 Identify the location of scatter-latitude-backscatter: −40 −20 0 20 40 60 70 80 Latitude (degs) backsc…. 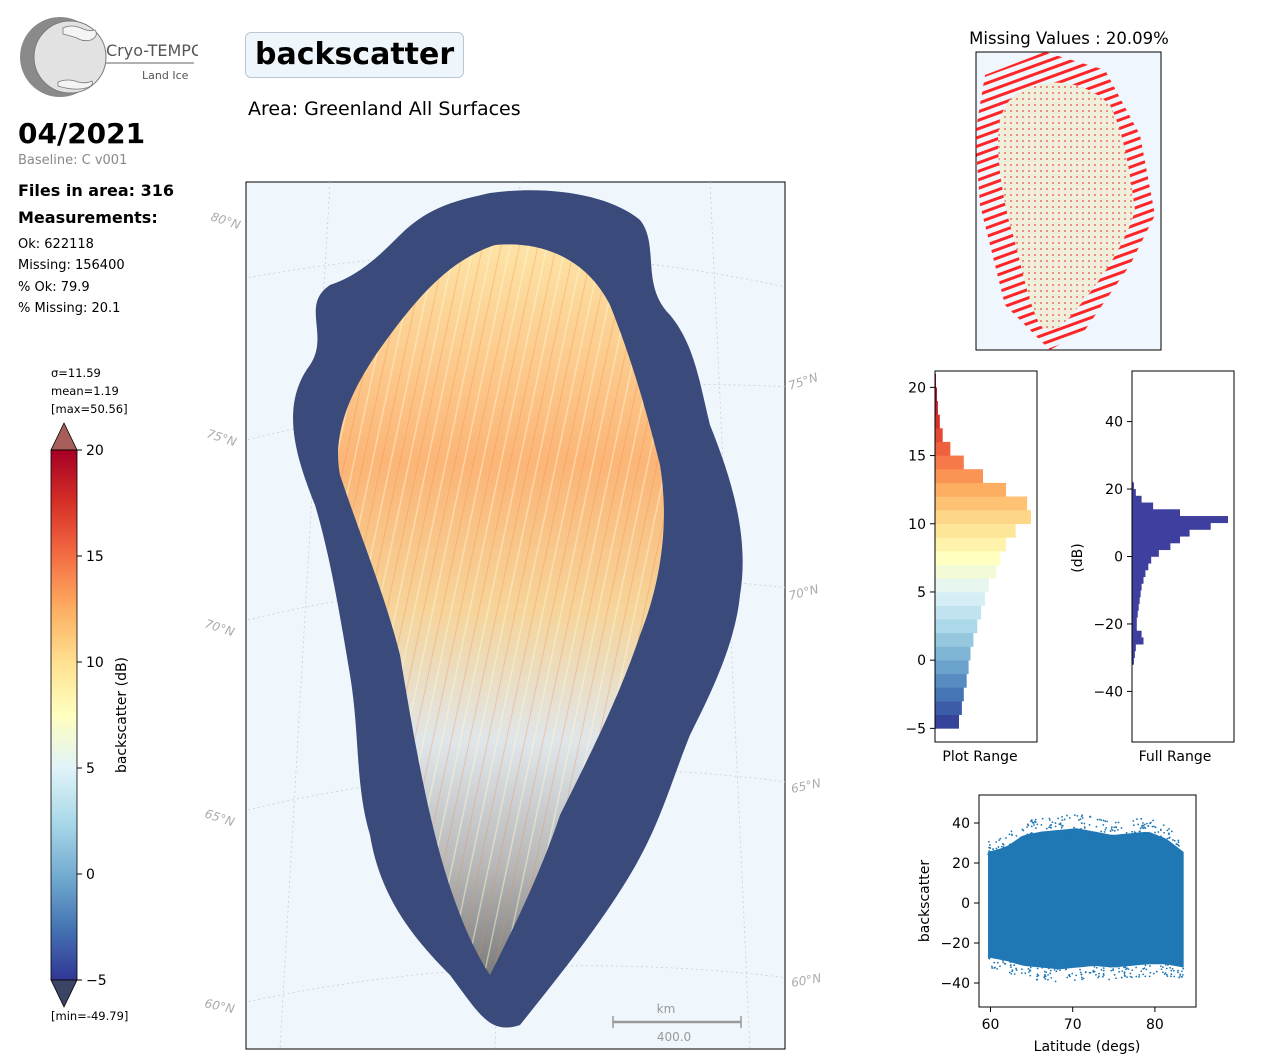
(1057, 924).